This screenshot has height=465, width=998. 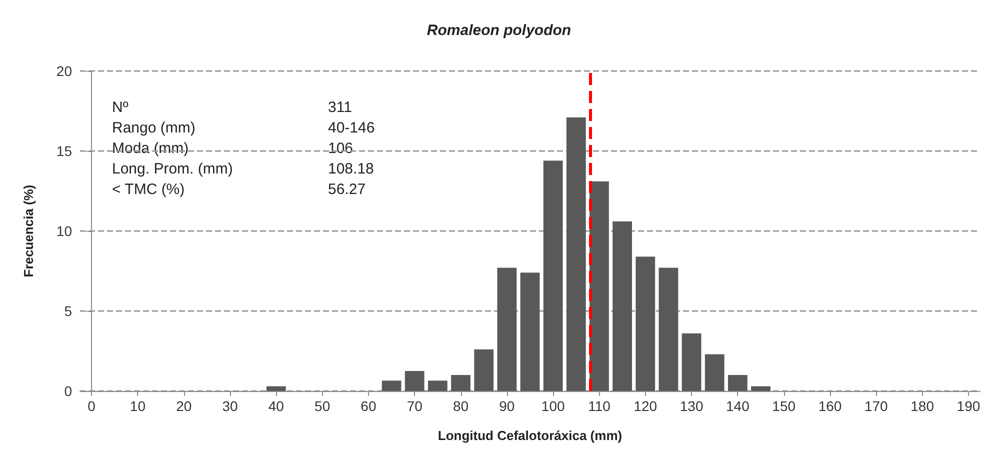 What do you see at coordinates (530, 435) in the screenshot?
I see `x-axis-title: Longitud Cefalotoráxica (mm)` at bounding box center [530, 435].